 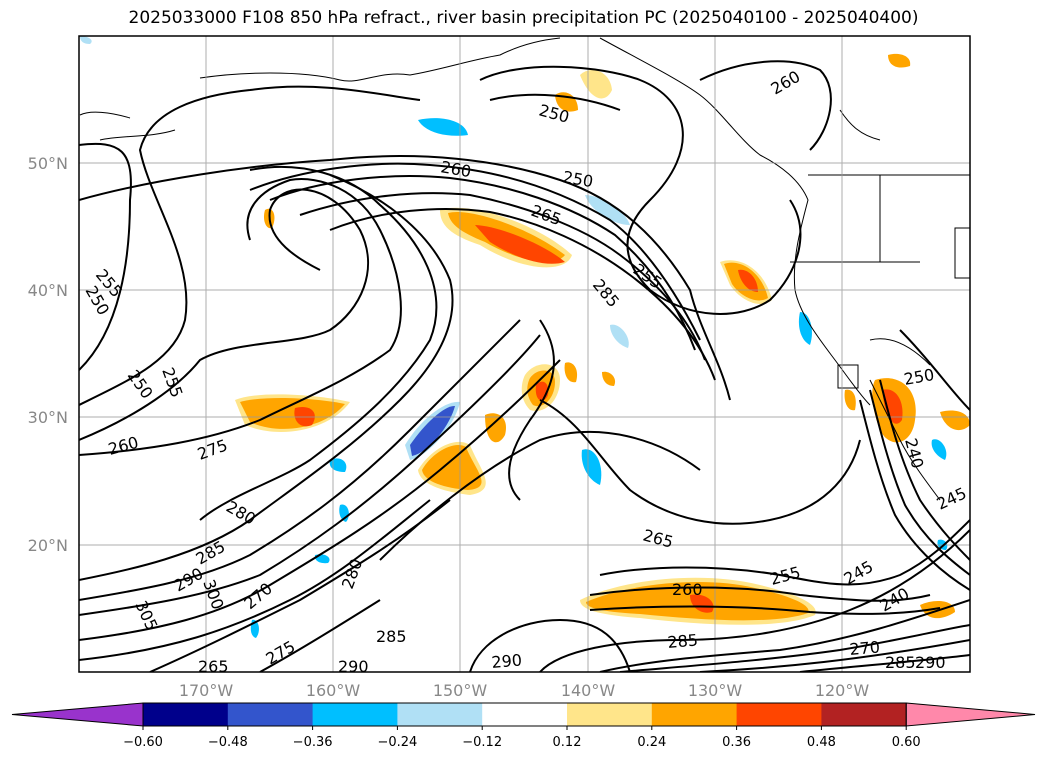 What do you see at coordinates (333, 690) in the screenshot?
I see `lon-label: 160°W` at bounding box center [333, 690].